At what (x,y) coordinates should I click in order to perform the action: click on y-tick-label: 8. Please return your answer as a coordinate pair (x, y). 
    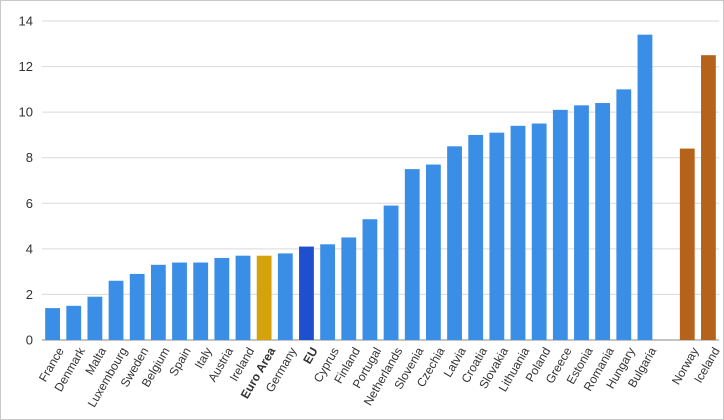
    Looking at the image, I should click on (29, 157).